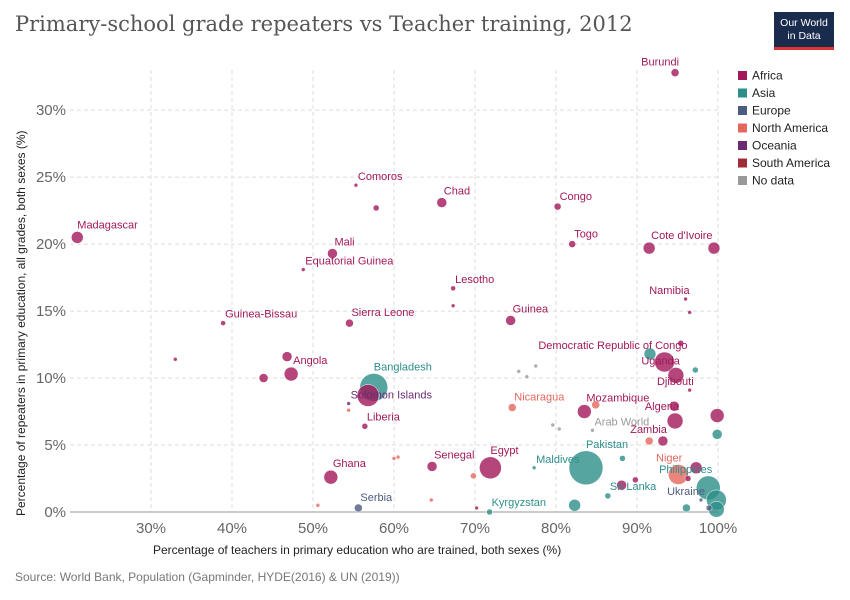 The width and height of the screenshot is (850, 600). I want to click on x-axis-ticks: 30% 40% 50% 60% 70% 80% 90% 100%, so click(436, 528).